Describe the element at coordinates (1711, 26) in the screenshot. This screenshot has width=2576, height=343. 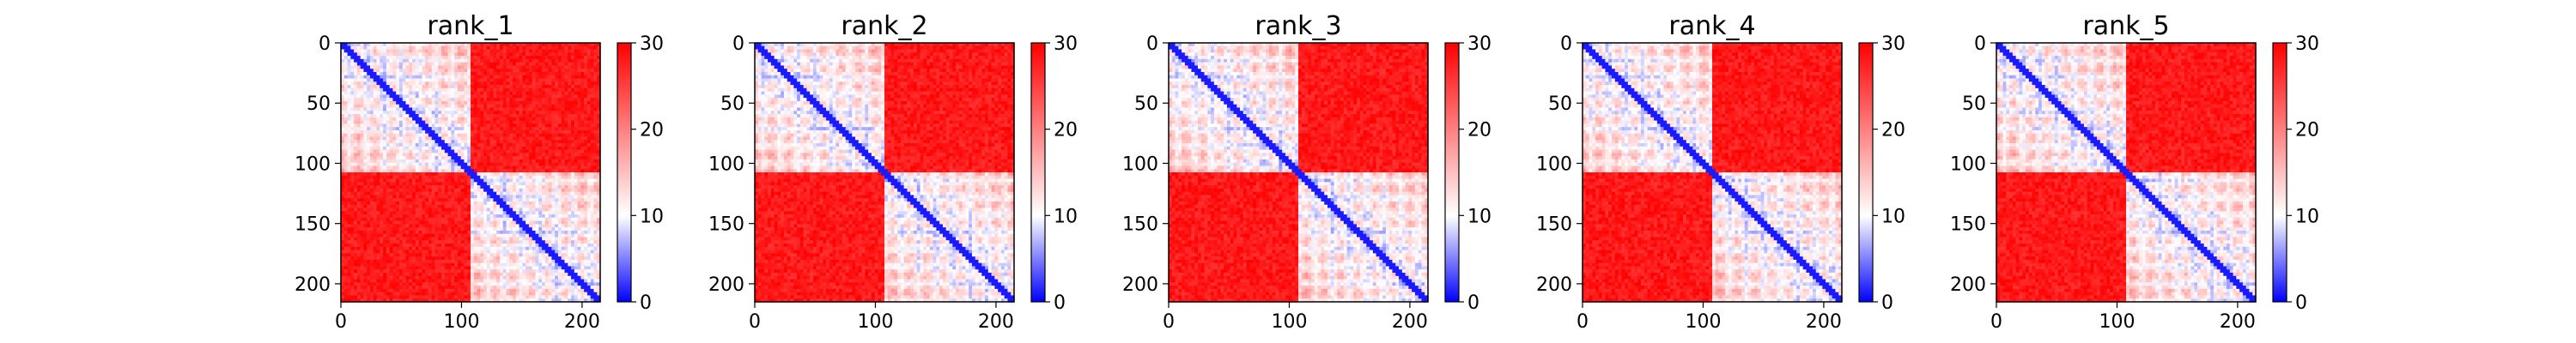
I see `panel-title: rank_4` at that location.